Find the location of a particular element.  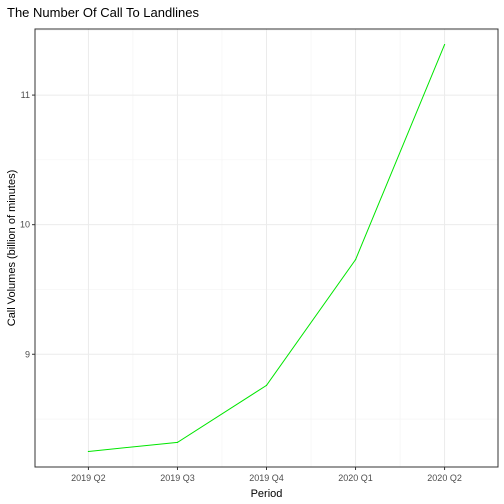

x-tick-label: 2020 Q2 is located at coordinates (444, 478).